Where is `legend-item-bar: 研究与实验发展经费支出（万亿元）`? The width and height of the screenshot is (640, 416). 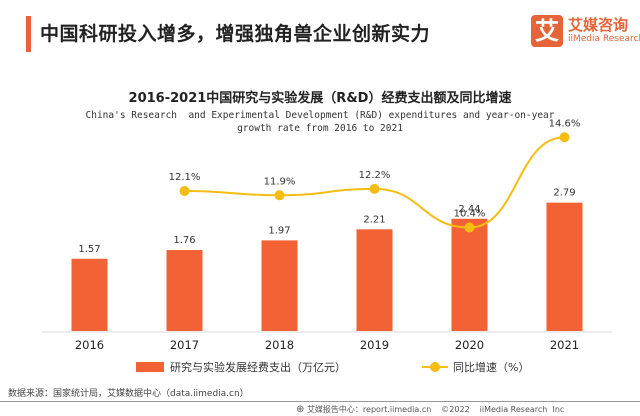
legend-item-bar: 研究与实验发展经费支出（万亿元） is located at coordinates (241, 367).